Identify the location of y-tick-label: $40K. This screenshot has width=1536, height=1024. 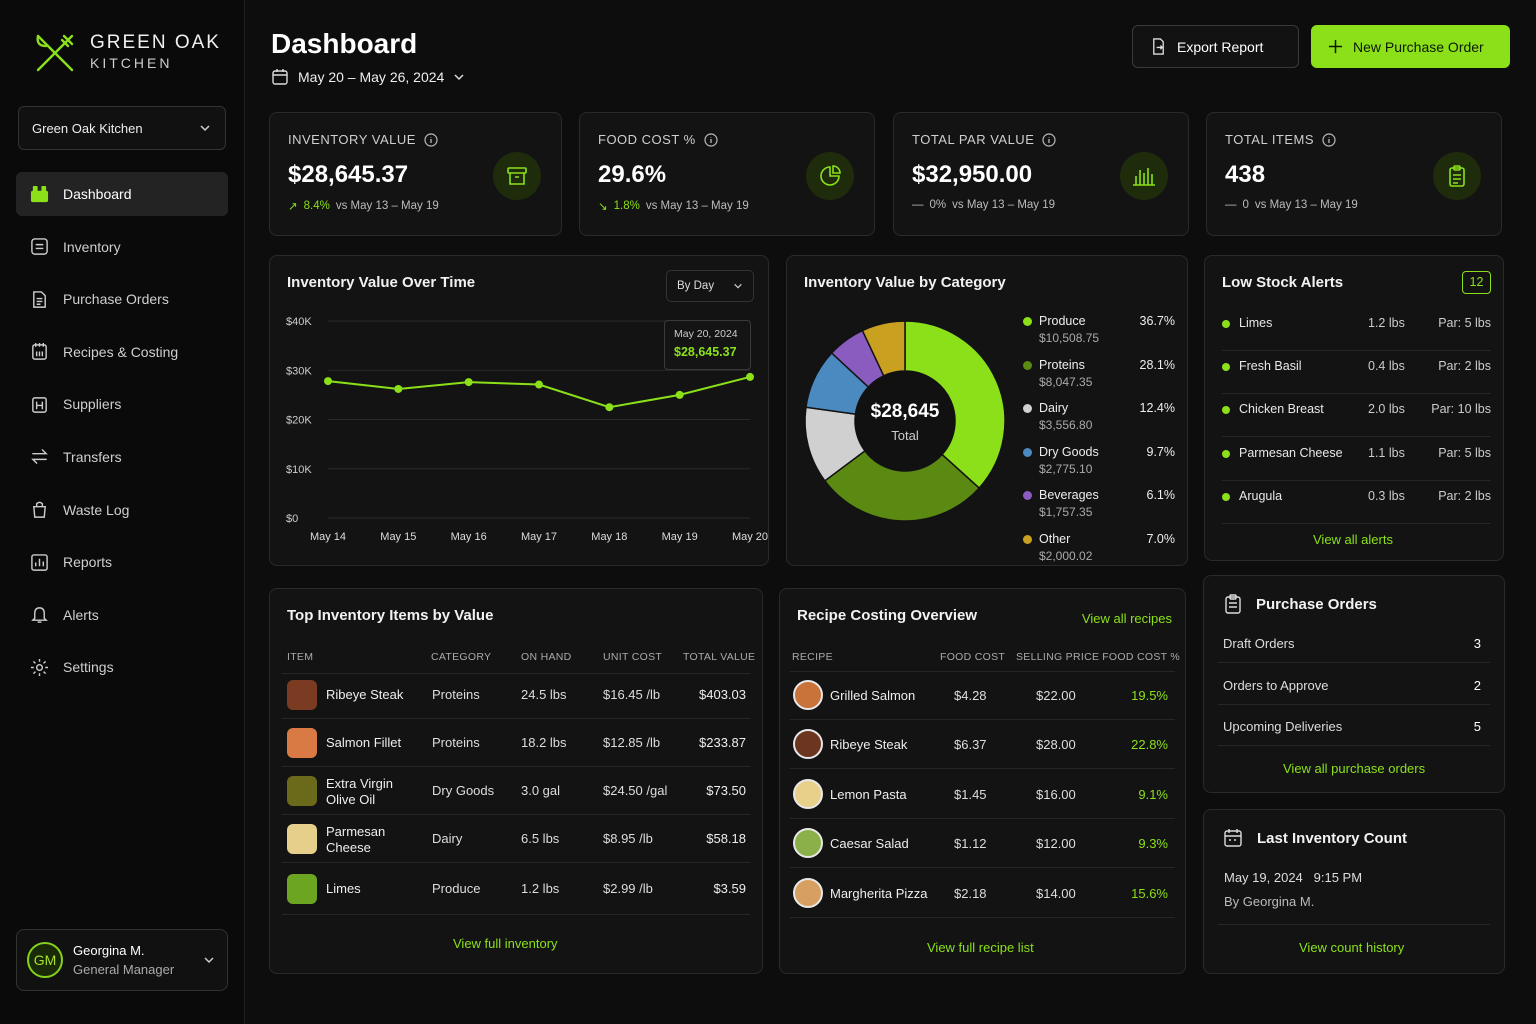
(299, 322).